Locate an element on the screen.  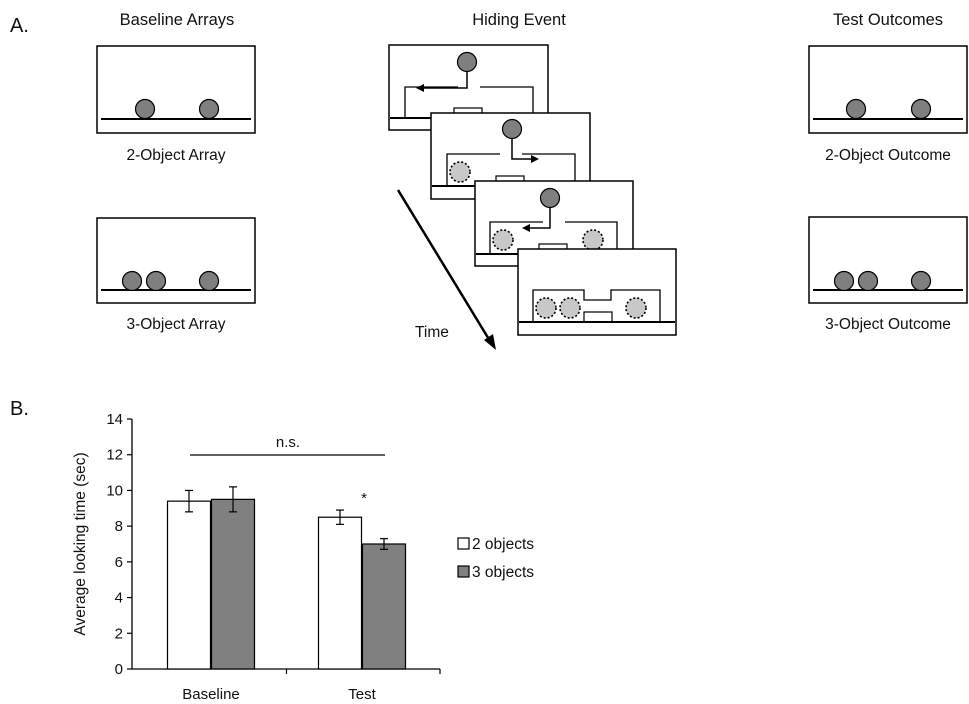
y-tick-label: 8 is located at coordinates (119, 526).